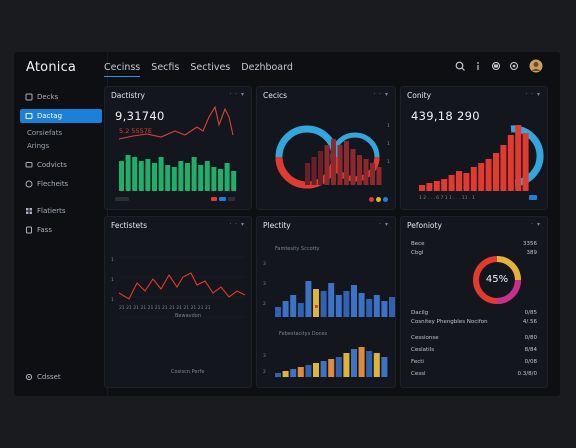 The height and width of the screenshot is (448, 576). I want to click on kv-row: Ceslatils 8/84, so click(474, 350).